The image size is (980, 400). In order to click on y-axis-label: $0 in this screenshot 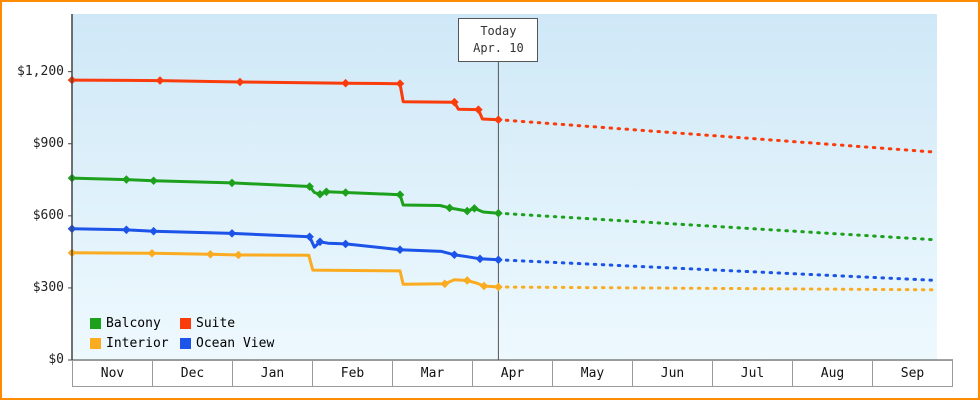, I will do `click(56, 359)`.